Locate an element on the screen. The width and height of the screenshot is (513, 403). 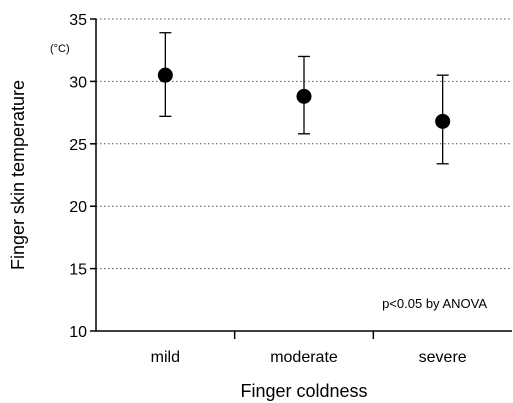
y-tick-label: 30 is located at coordinates (78, 82).